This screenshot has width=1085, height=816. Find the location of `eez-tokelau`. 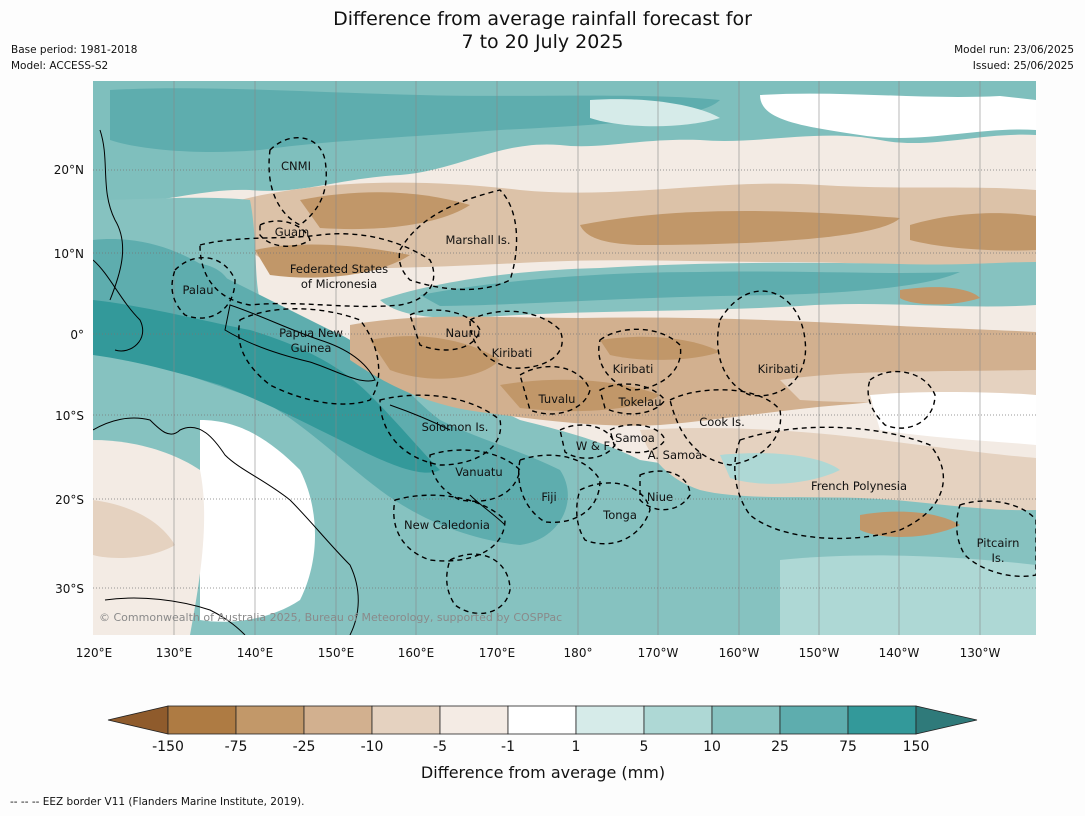

eez-tokelau is located at coordinates (632, 399).